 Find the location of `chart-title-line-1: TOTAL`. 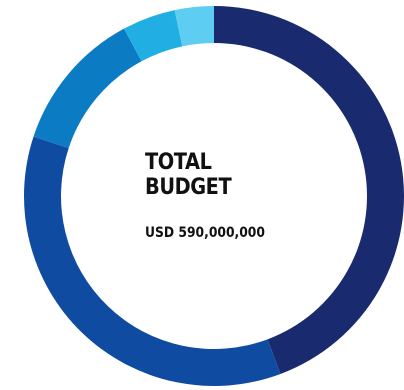

chart-title-line-1: TOTAL is located at coordinates (178, 162).